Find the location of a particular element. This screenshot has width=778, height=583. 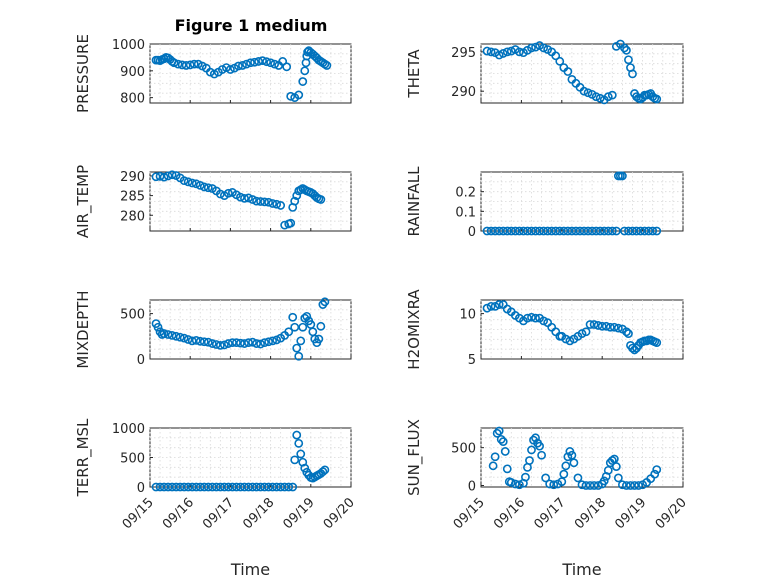

y-axis-label: RAINFALL is located at coordinates (414, 201).